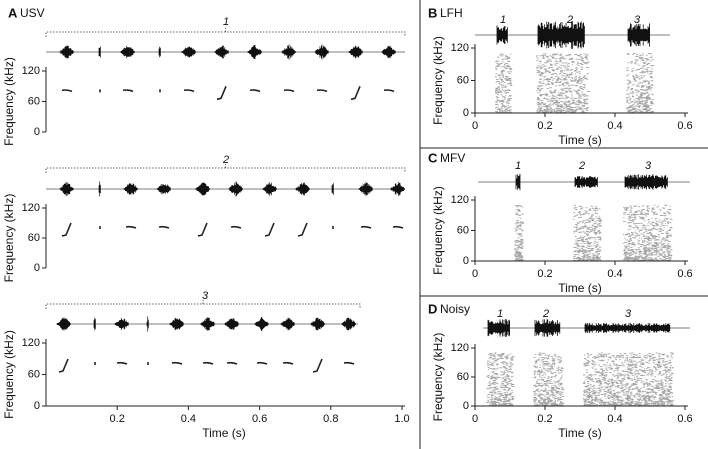 The image size is (708, 449). Describe the element at coordinates (401, 419) in the screenshot. I see `x-tick-label: 1.0` at that location.